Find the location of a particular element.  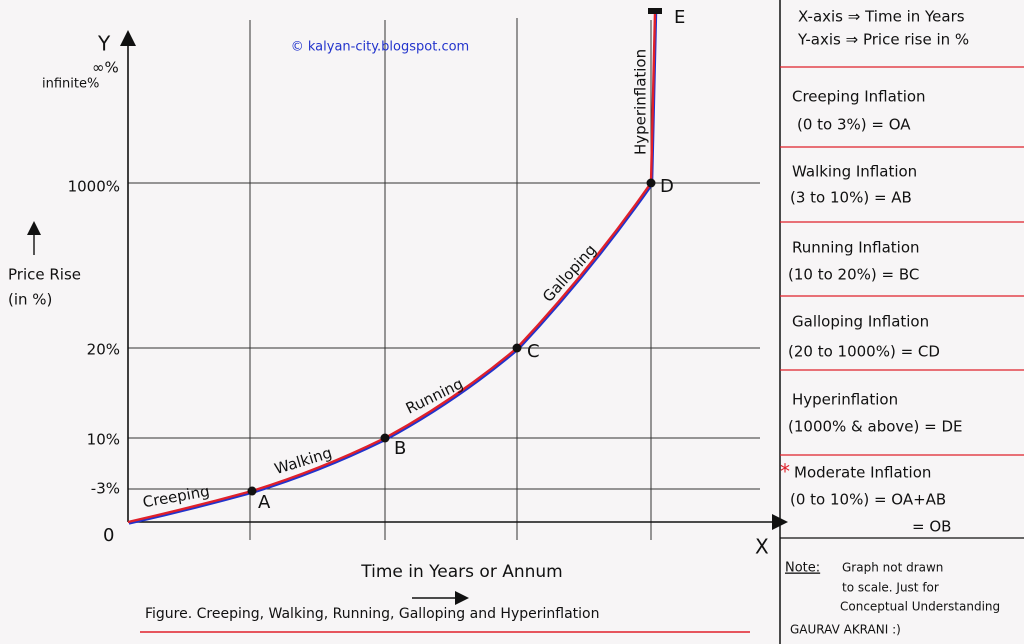

note-author: GAURAV AKRANI :) is located at coordinates (845, 630).